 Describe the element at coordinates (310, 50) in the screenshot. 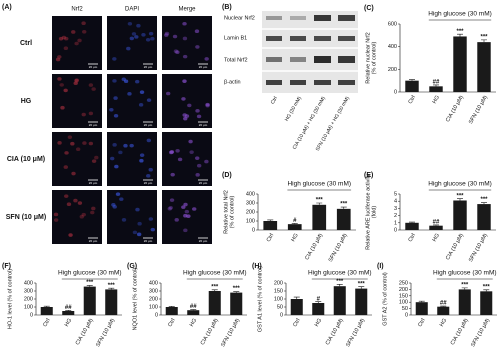

I see `blot-bands` at that location.